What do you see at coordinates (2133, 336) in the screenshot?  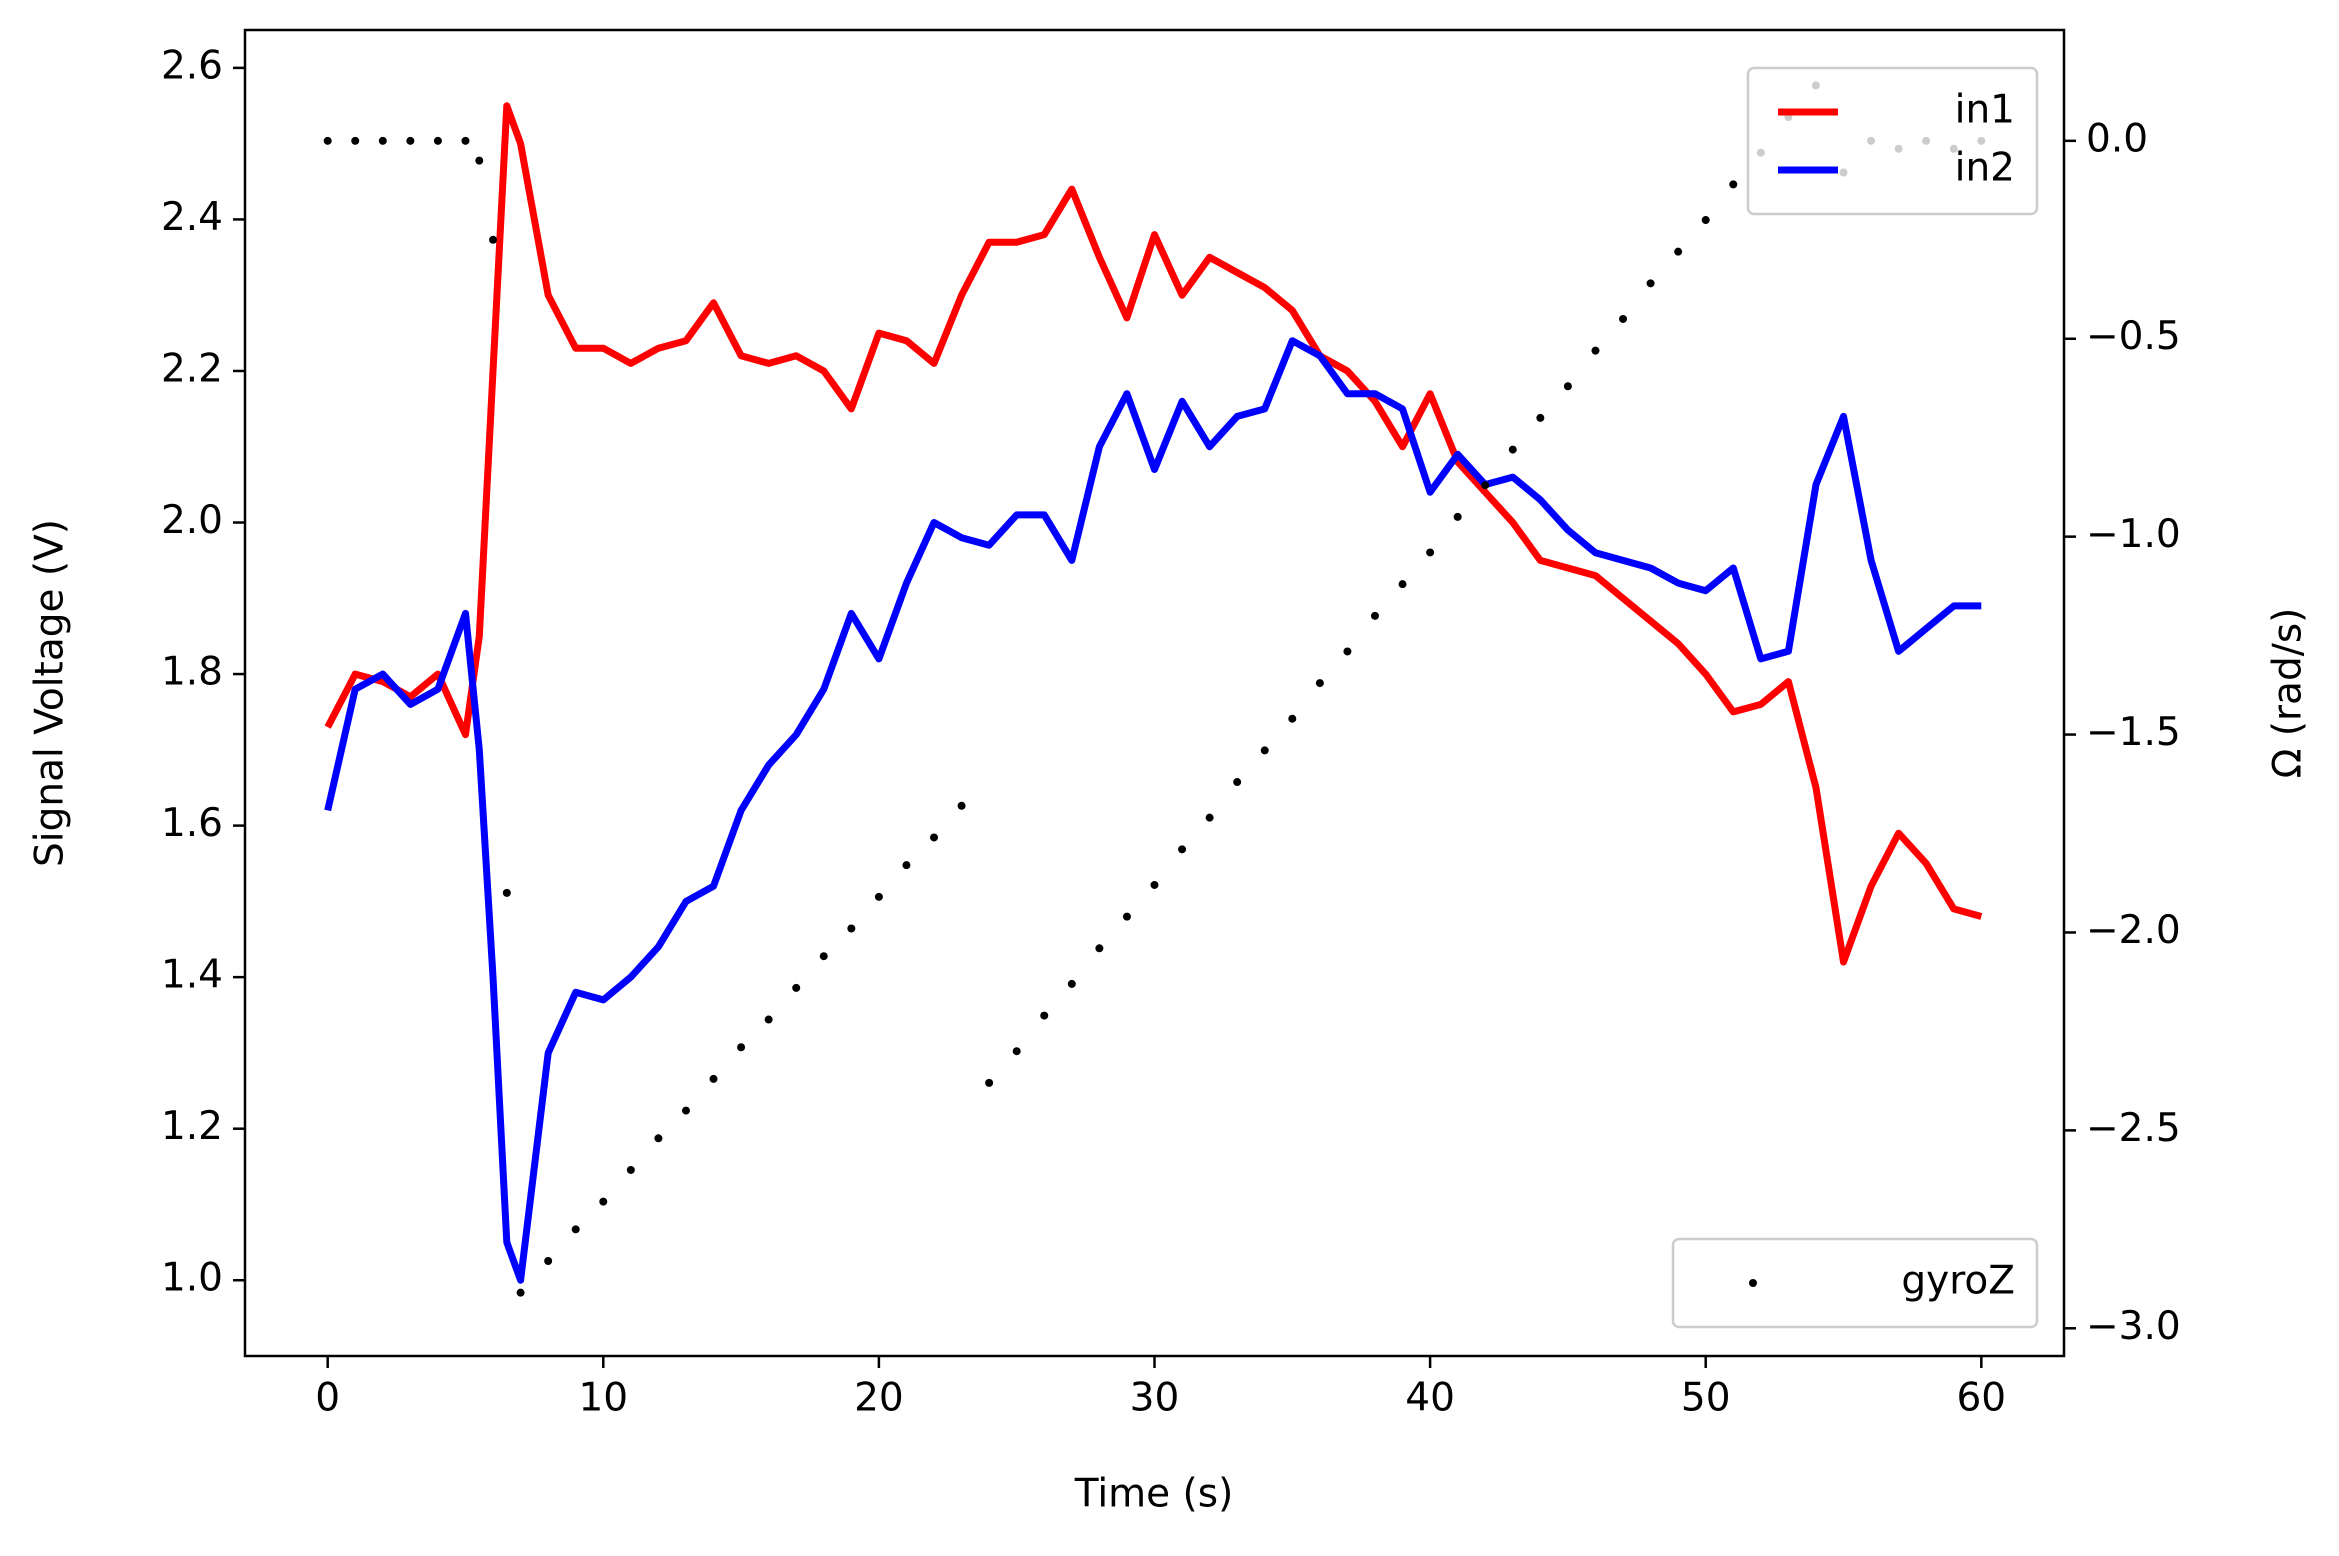 I see `y2-tick-label: −0.5` at bounding box center [2133, 336].